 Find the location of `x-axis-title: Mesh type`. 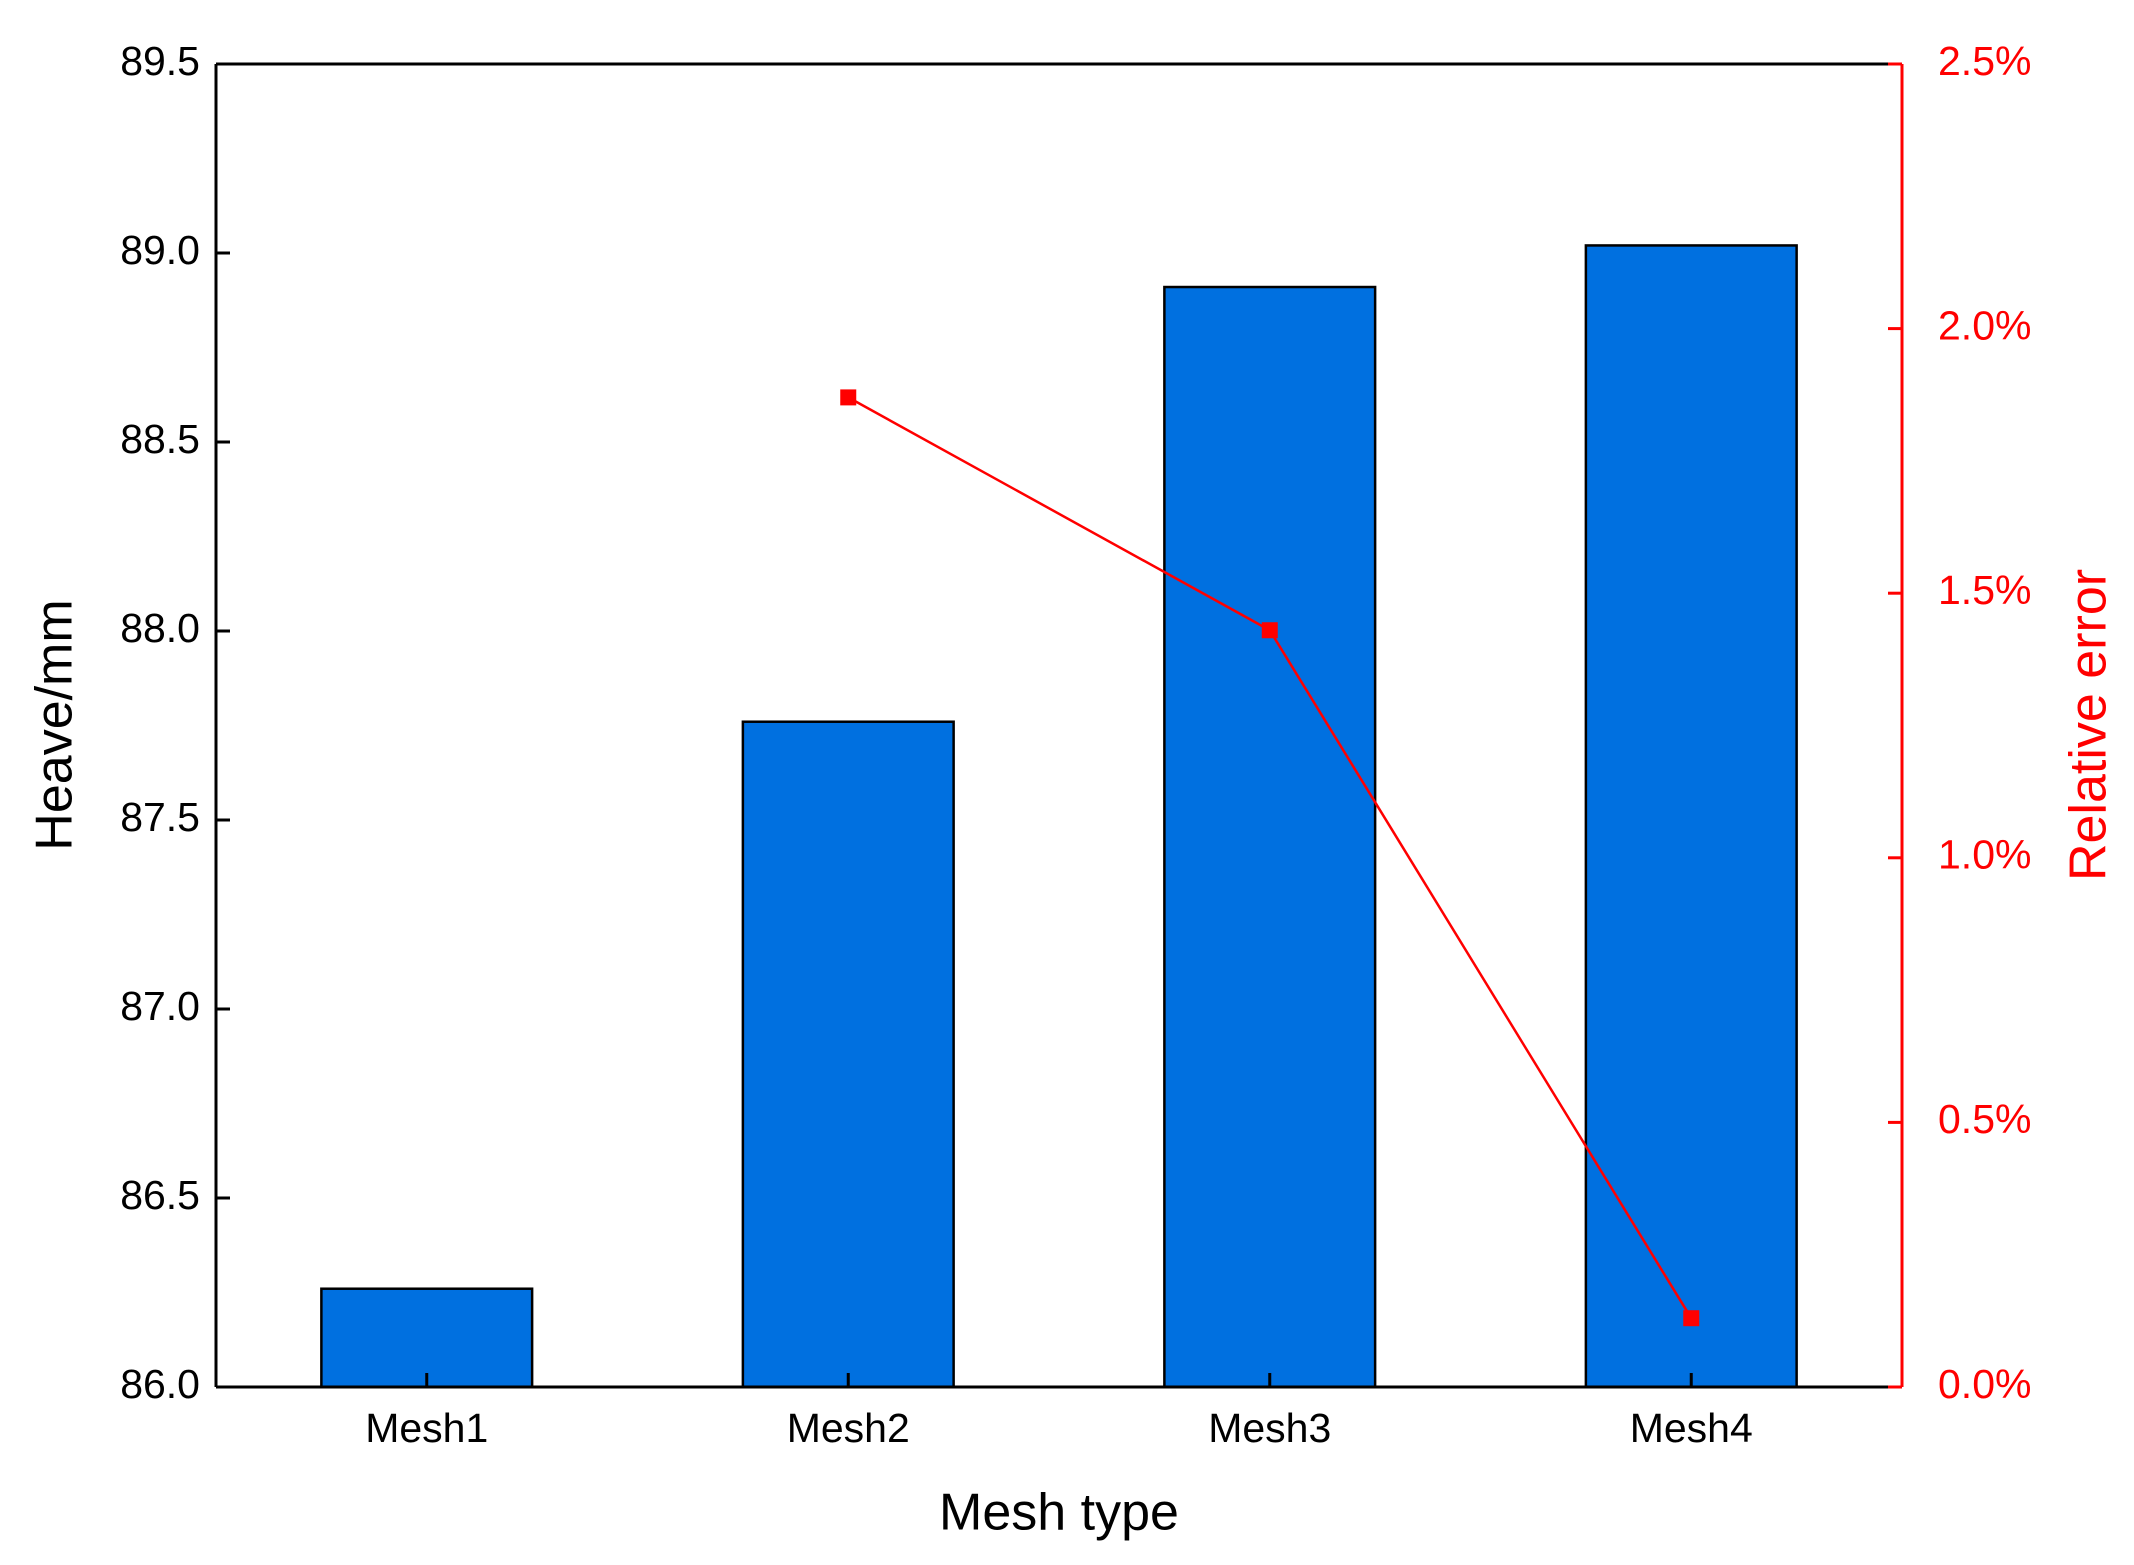

x-axis-title: Mesh type is located at coordinates (1059, 1513).